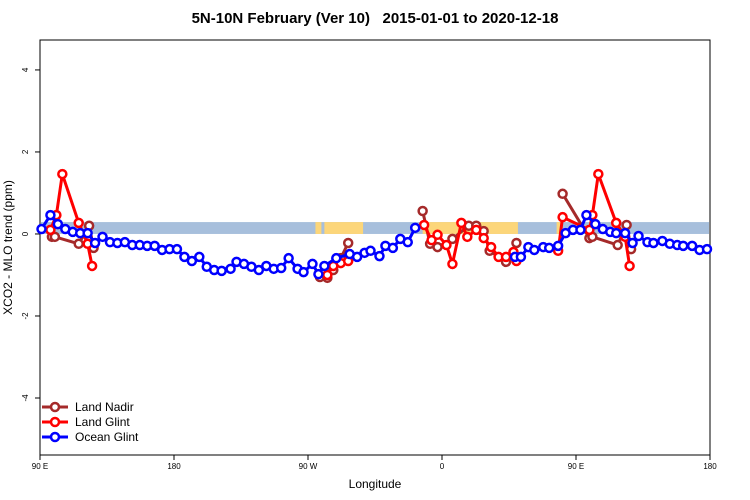 The height and width of the screenshot is (500, 750). Describe the element at coordinates (442, 466) in the screenshot. I see `x-tick-label: 0` at that location.